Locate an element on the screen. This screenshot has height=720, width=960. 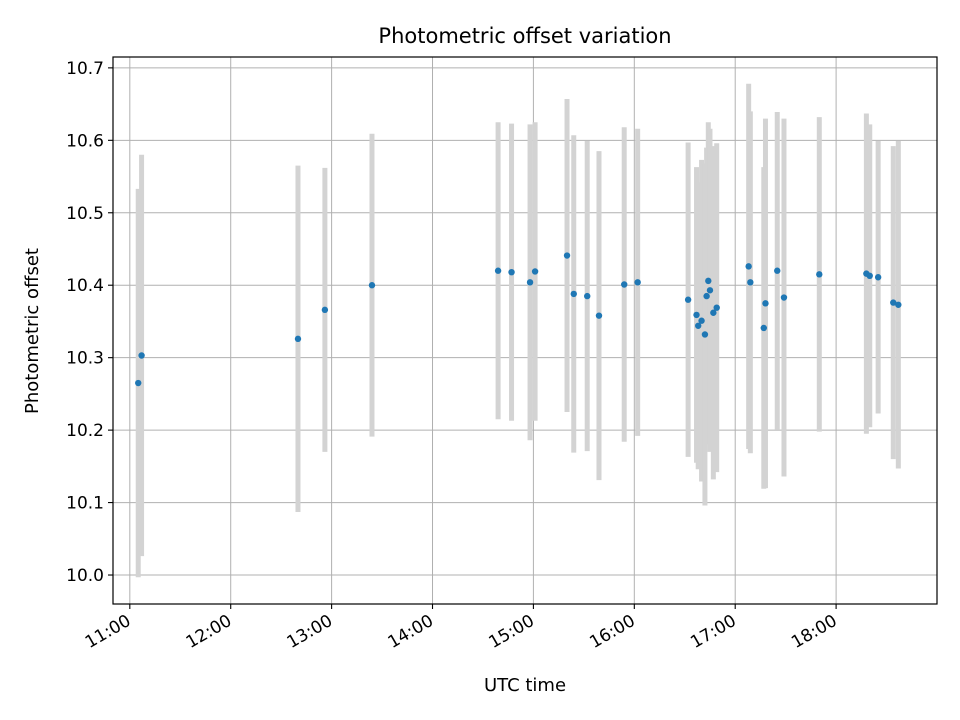
chart-title: Photometric offset variation is located at coordinates (524, 36).